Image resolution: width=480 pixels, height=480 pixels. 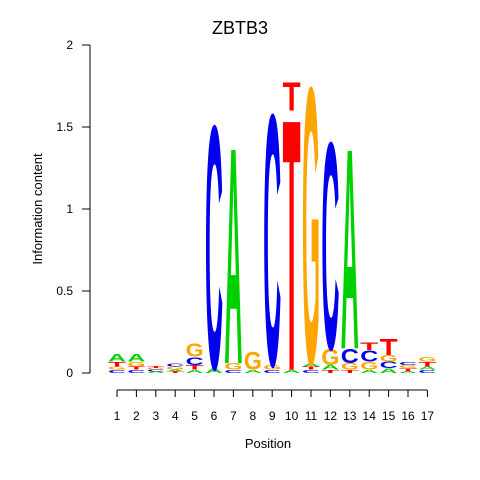 I want to click on y-axis-label: Information content, so click(x=37, y=209).